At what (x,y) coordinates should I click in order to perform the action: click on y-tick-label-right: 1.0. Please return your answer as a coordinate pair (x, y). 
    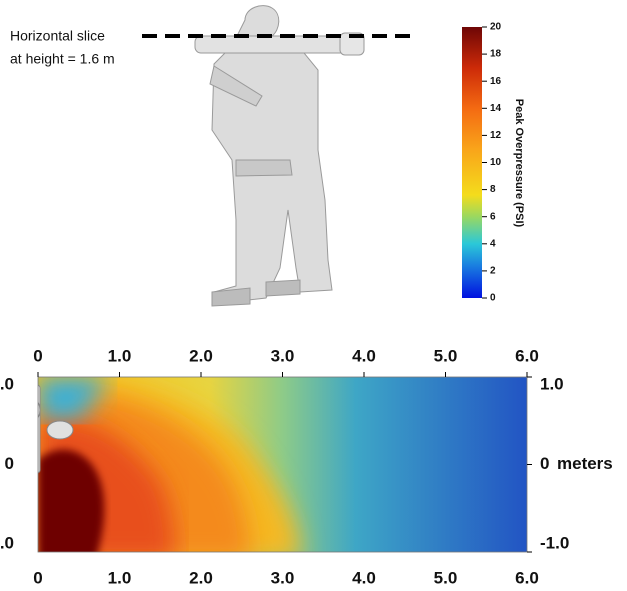
    Looking at the image, I should click on (552, 383).